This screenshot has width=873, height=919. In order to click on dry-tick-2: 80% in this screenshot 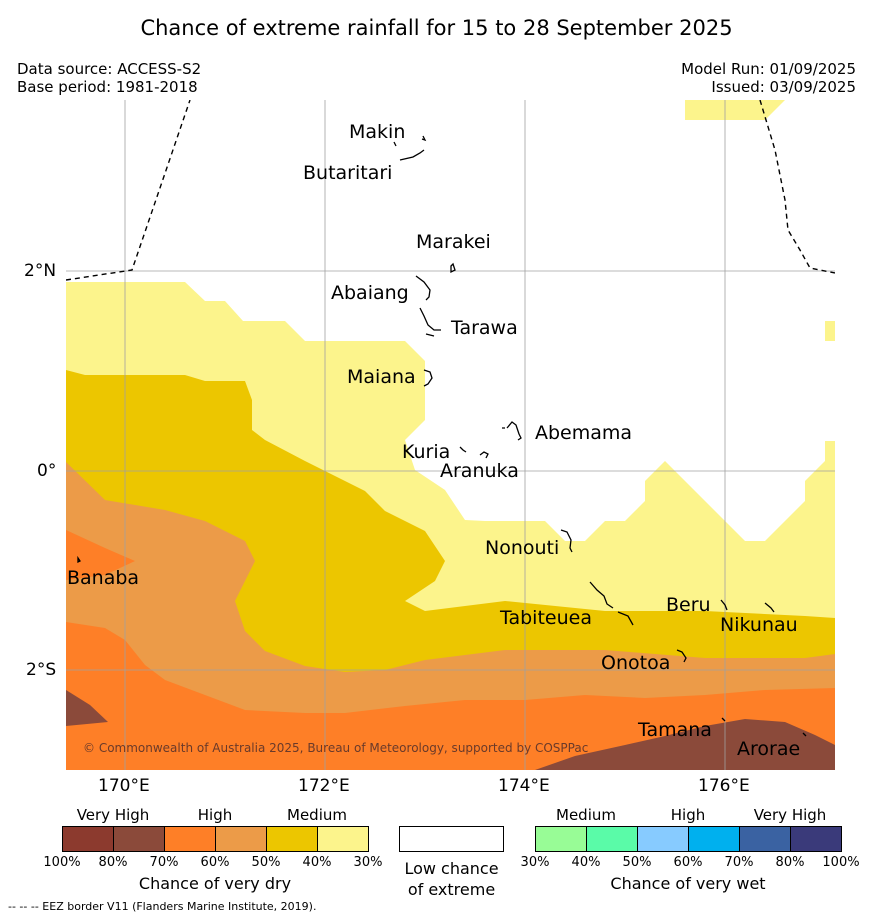, I will do `click(113, 862)`.